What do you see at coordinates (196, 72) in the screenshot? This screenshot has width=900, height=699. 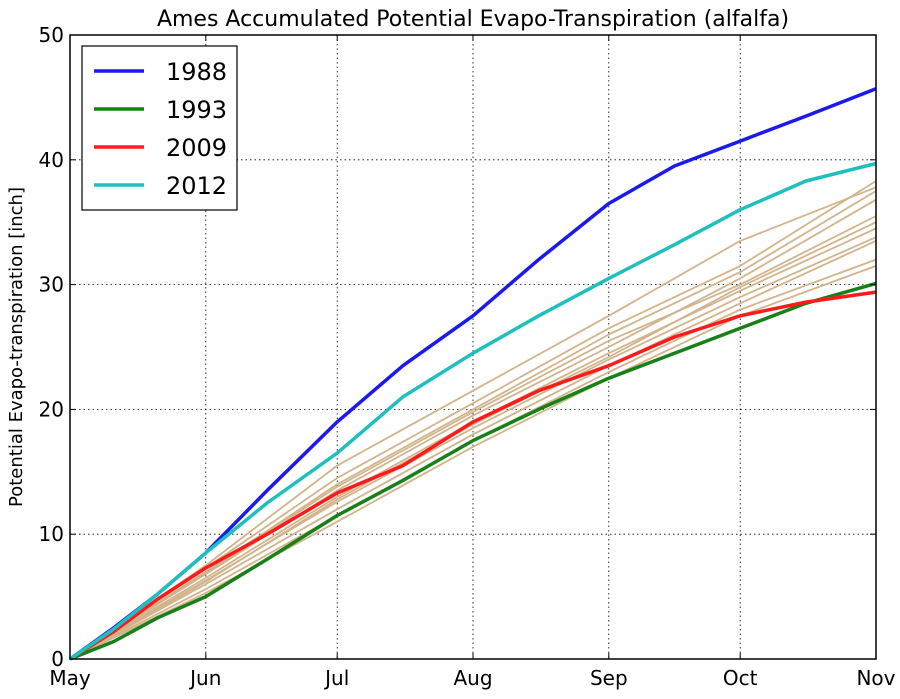 I see `legend-label: 1988` at bounding box center [196, 72].